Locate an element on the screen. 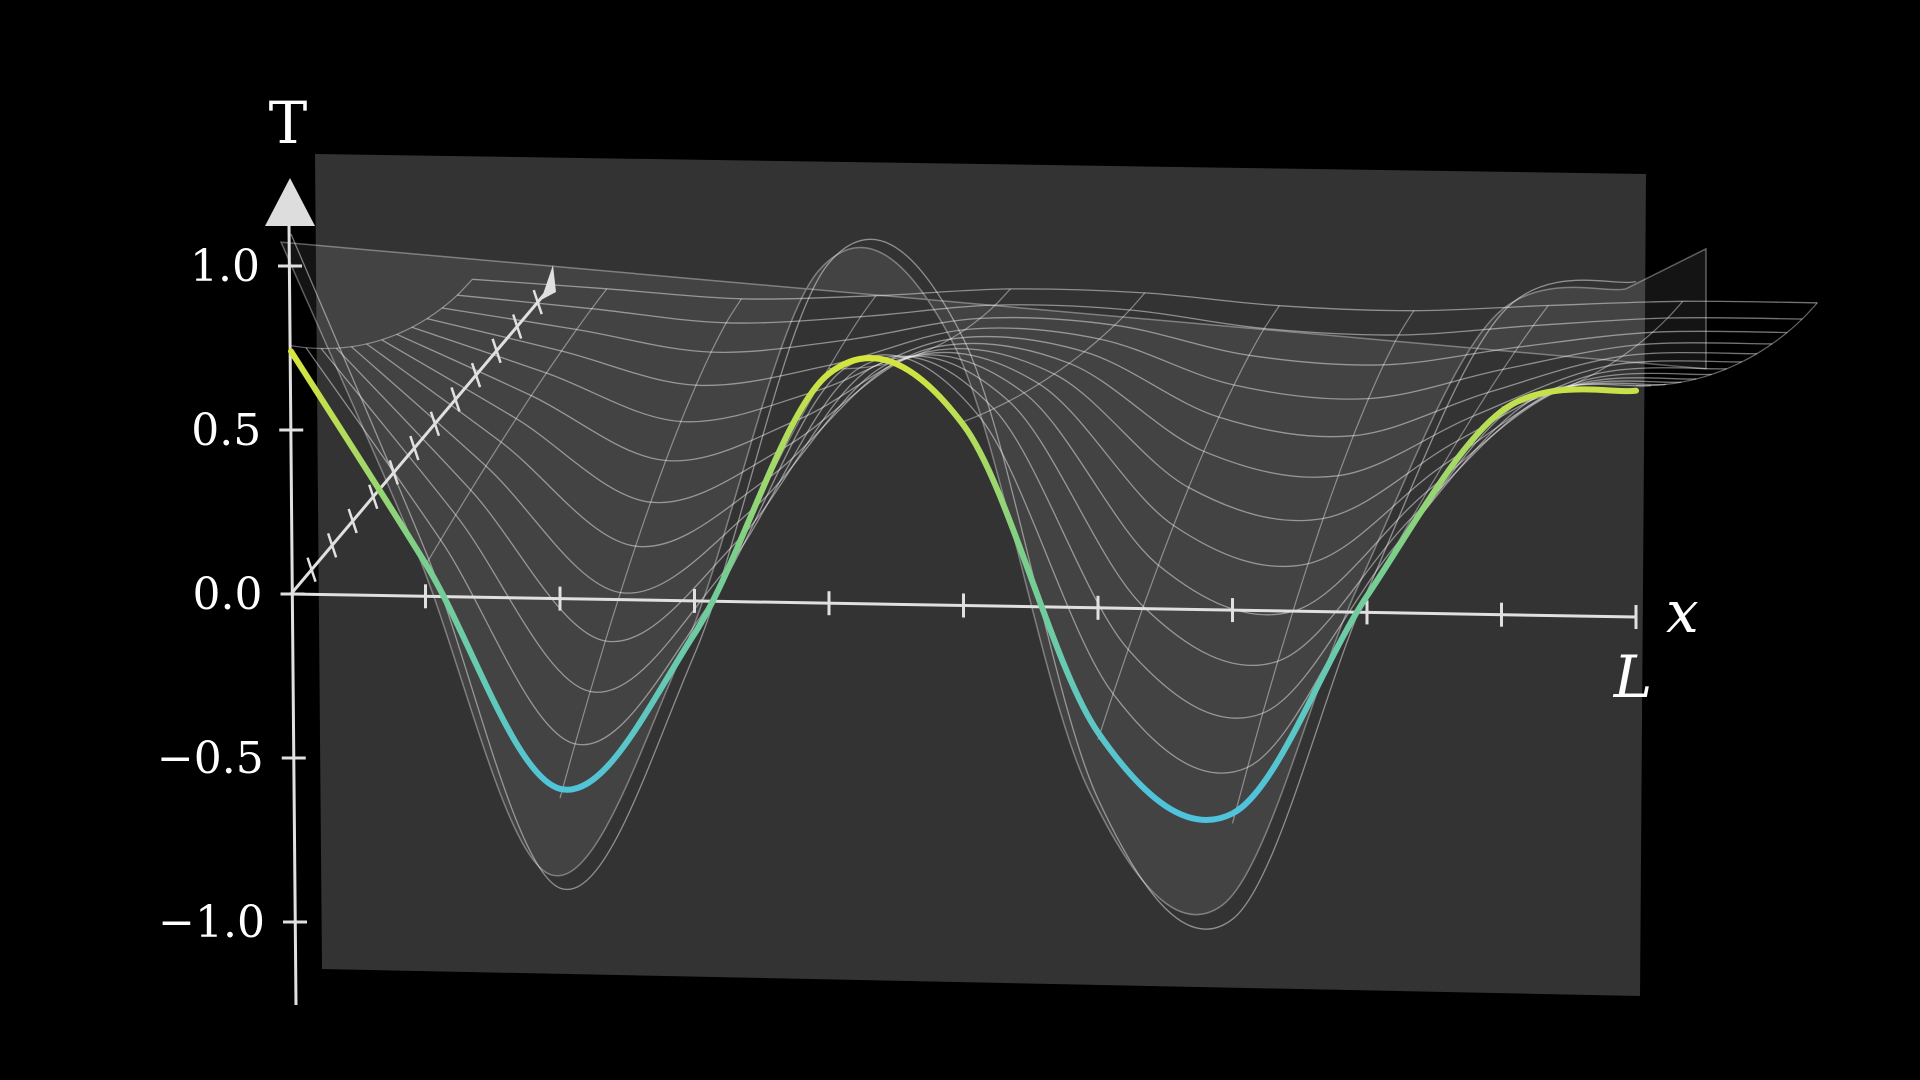 The width and height of the screenshot is (1920, 1080). t-tick-label: 1.0 is located at coordinates (225, 266).